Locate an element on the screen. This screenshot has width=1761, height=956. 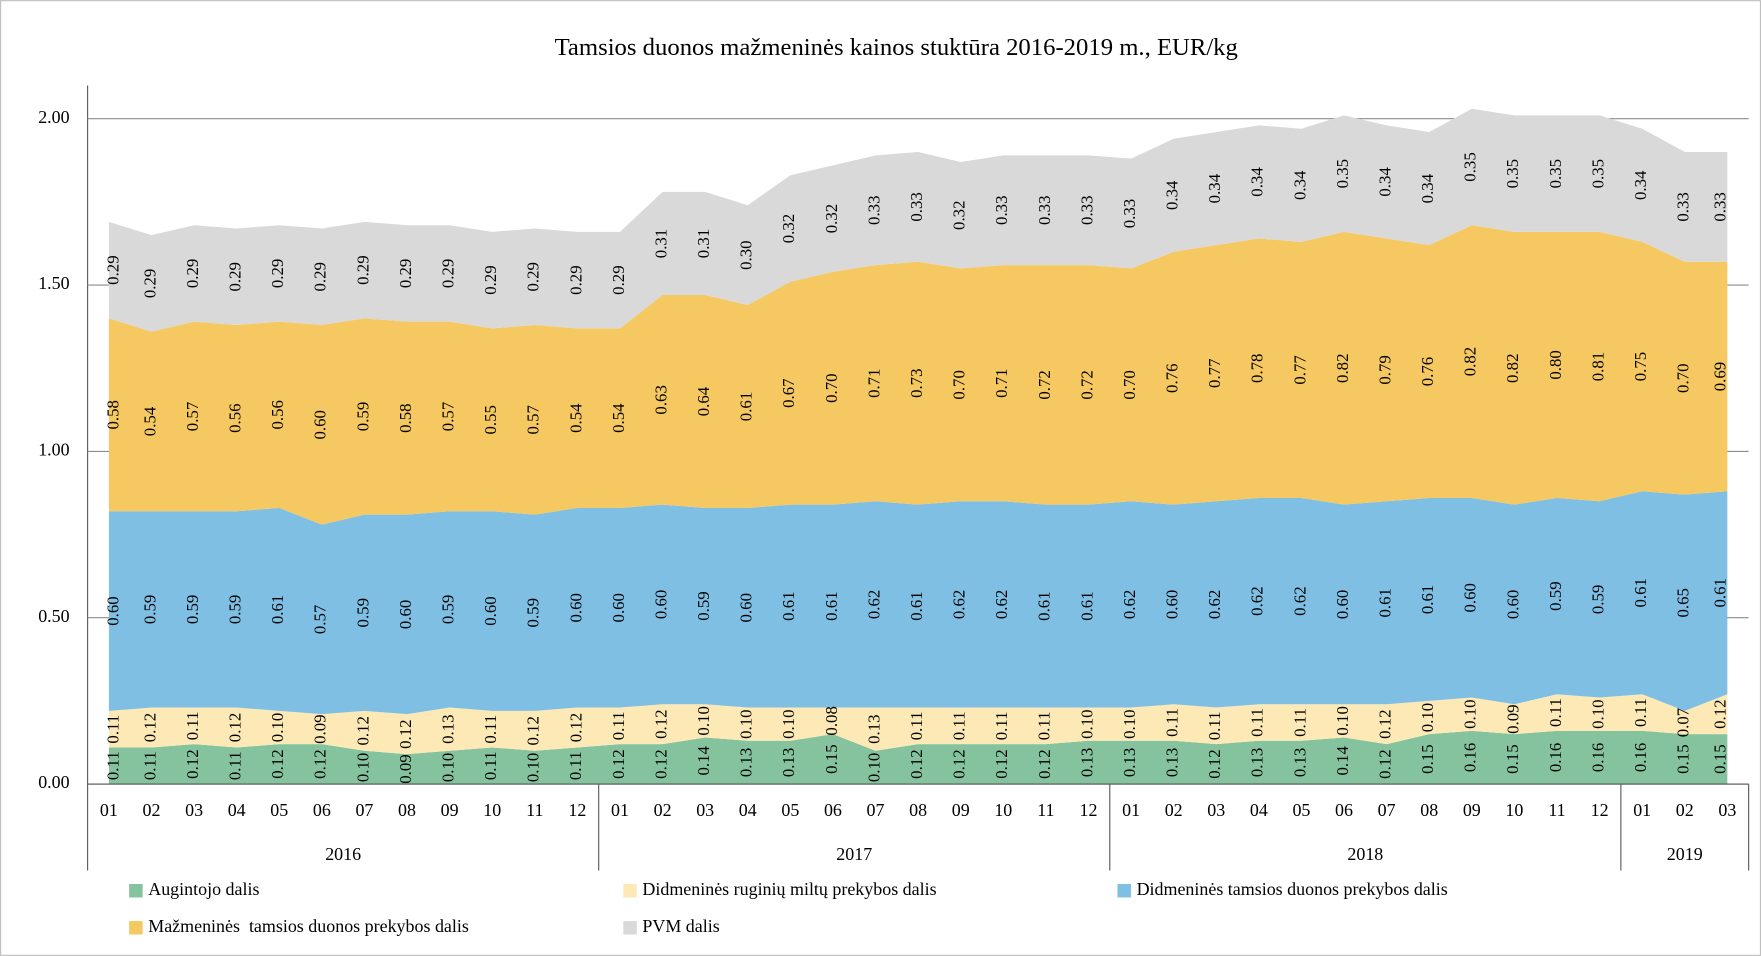
data-label: 0.14 is located at coordinates (1342, 760).